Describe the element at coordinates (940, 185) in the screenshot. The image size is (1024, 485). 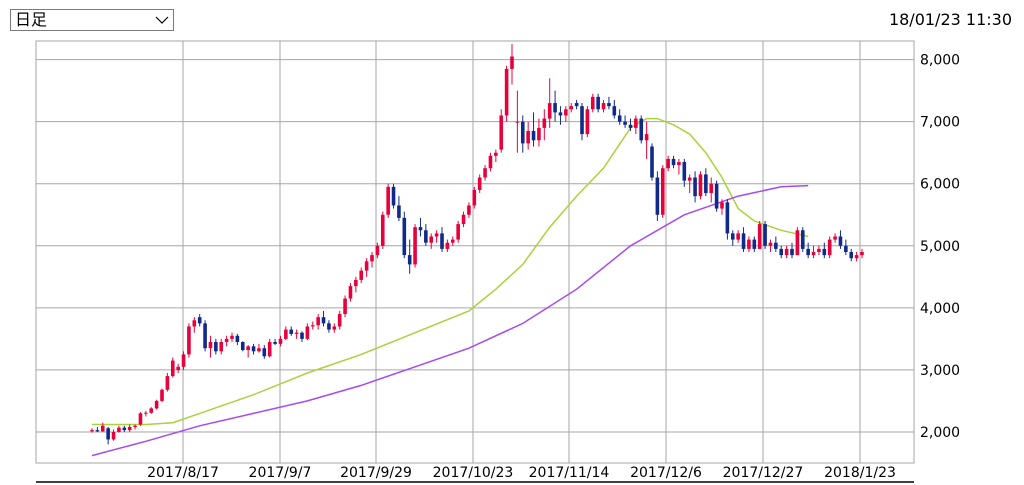
I see `y-tick-label: 6,000` at that location.